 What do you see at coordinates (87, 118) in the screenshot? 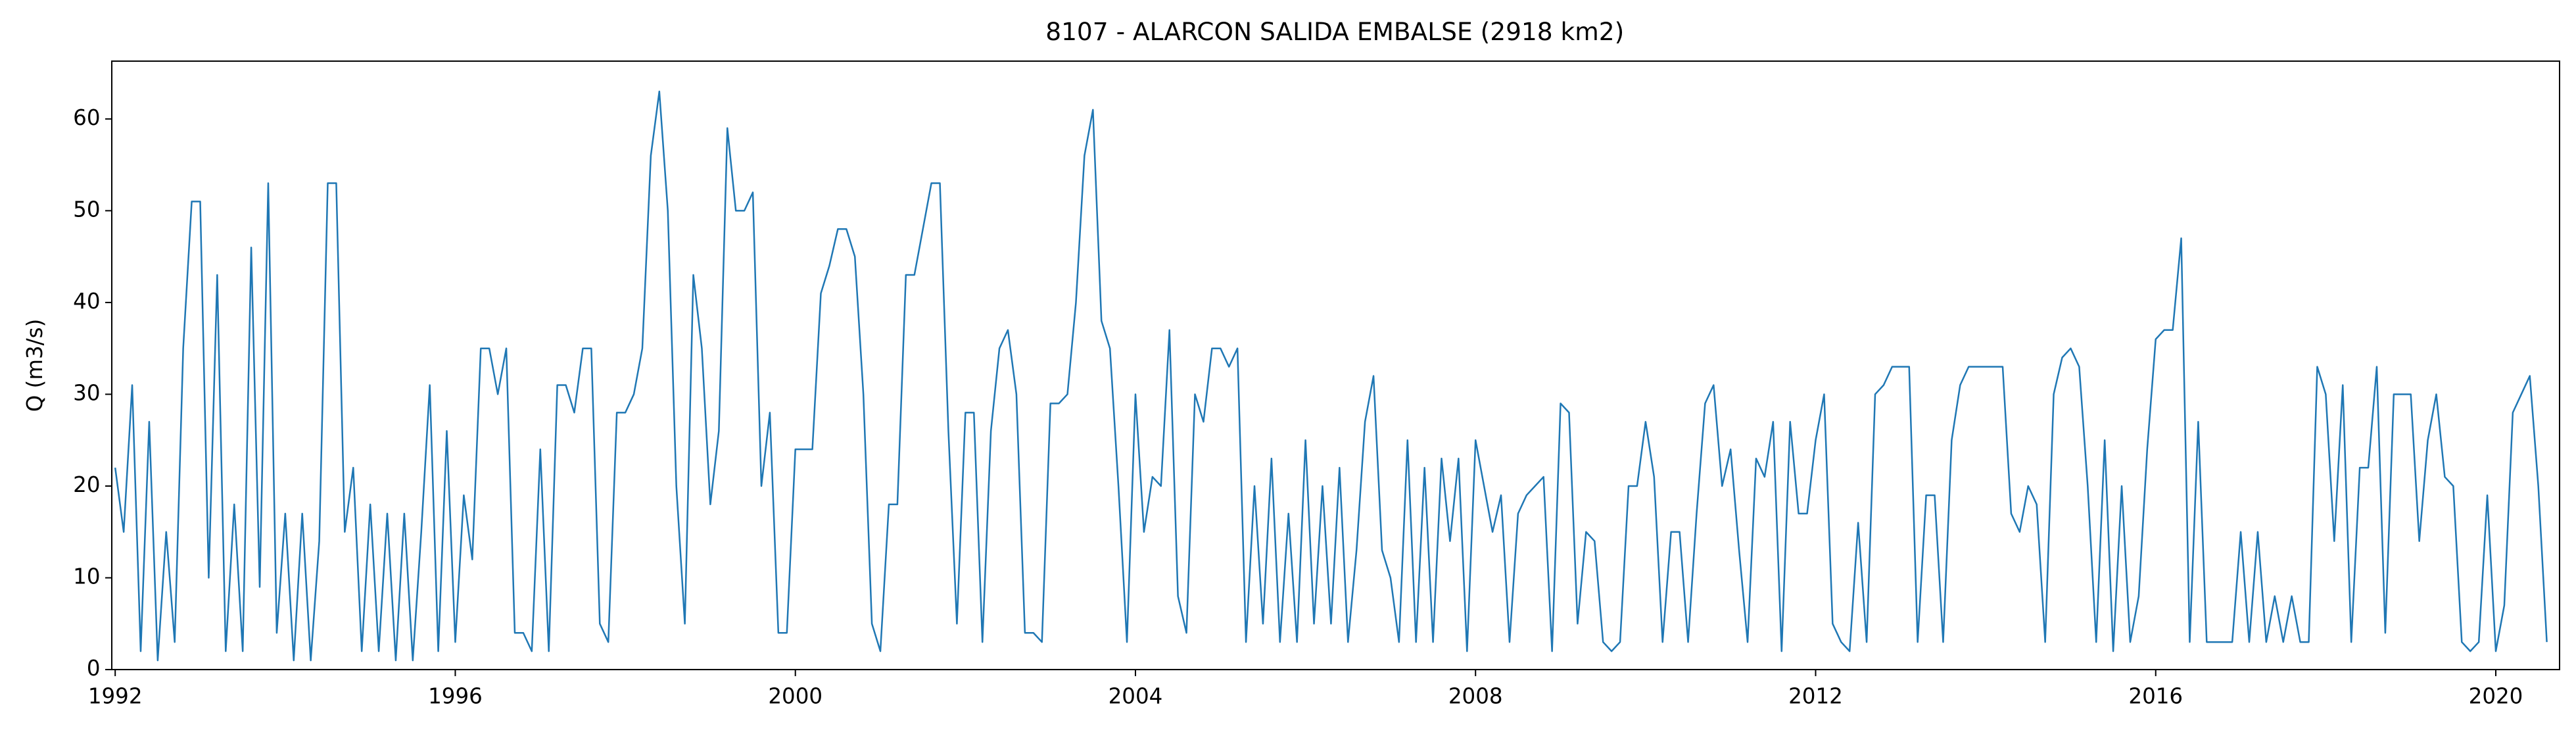
I see `y-tick-label: 60` at bounding box center [87, 118].